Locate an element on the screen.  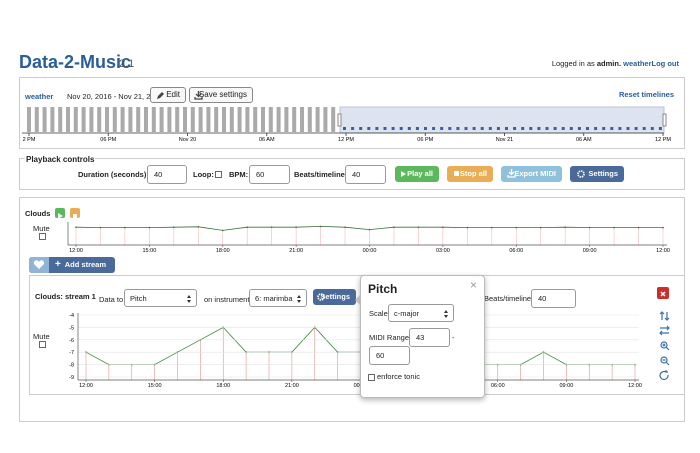
settings-label: Settings is located at coordinates (603, 173).